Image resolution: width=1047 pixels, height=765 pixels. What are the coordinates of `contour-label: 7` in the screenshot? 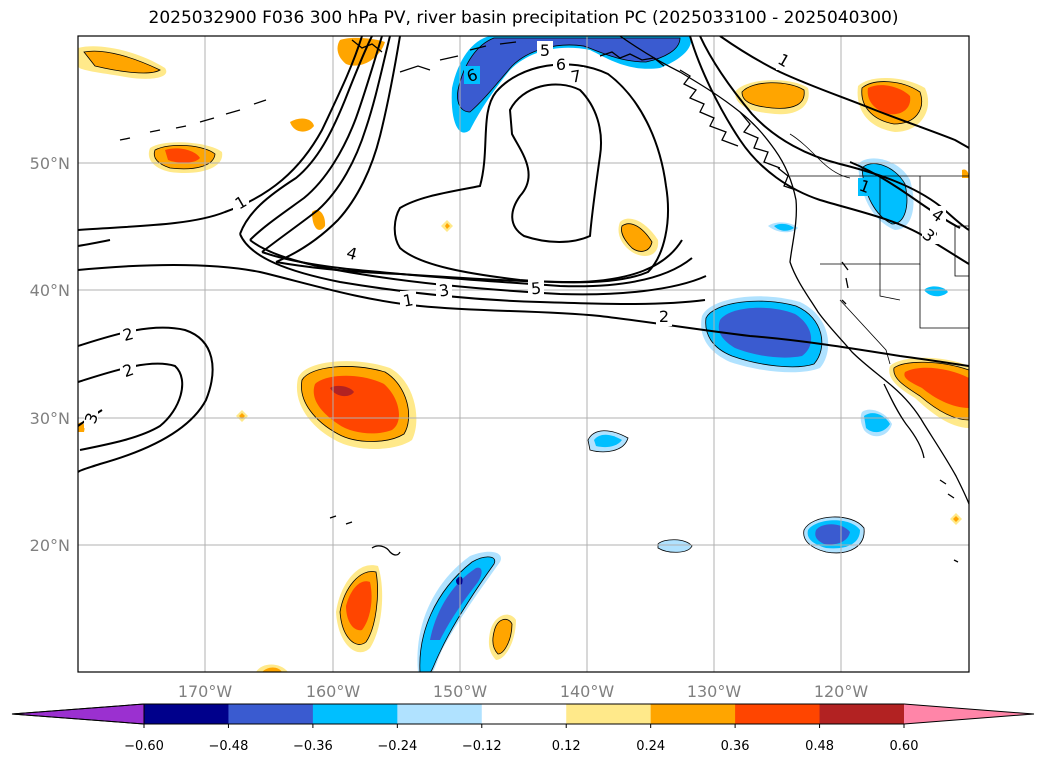 It's located at (575, 76).